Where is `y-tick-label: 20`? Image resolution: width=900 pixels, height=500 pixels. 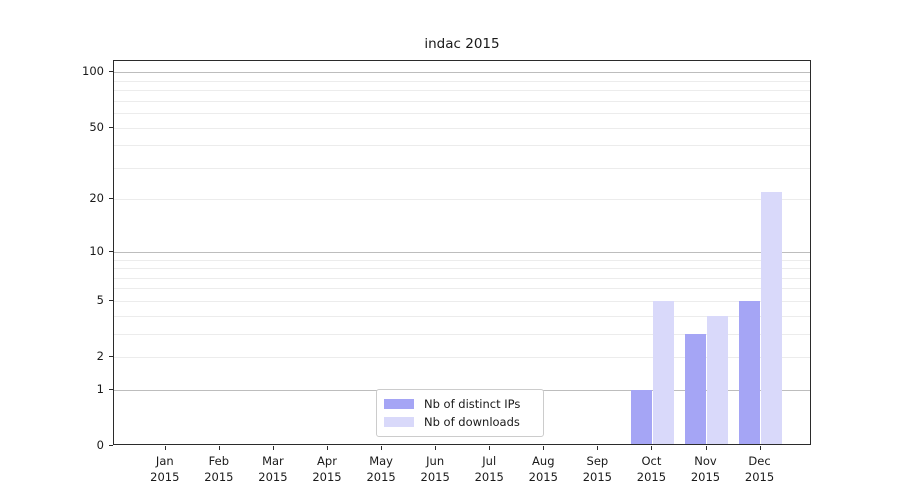 y-tick-label: 20 is located at coordinates (96, 198).